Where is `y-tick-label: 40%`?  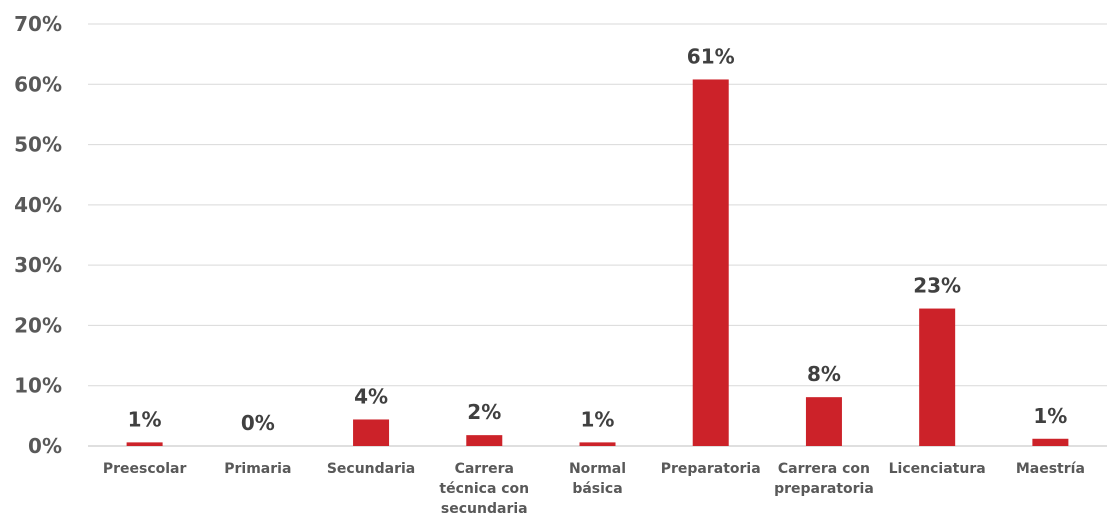
y-tick-label: 40% is located at coordinates (38, 205).